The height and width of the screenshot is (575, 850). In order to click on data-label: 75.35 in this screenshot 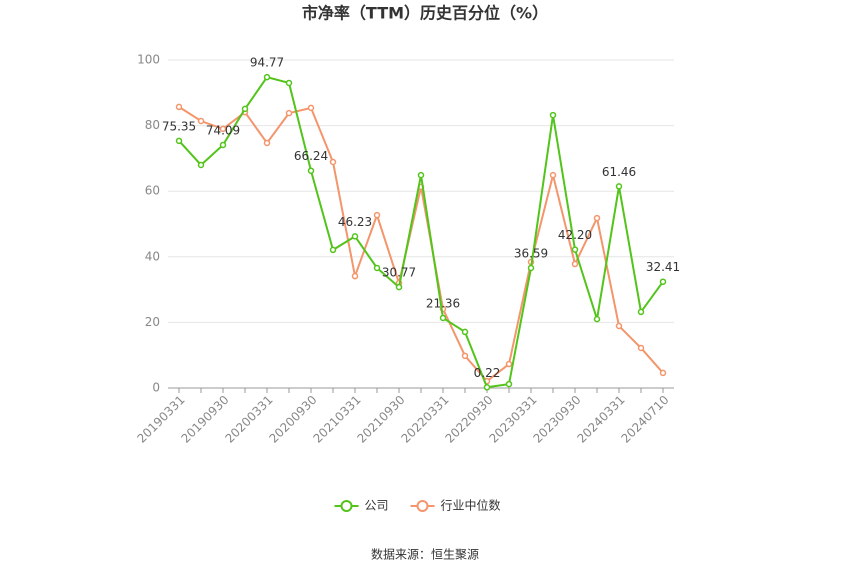, I will do `click(179, 126)`.